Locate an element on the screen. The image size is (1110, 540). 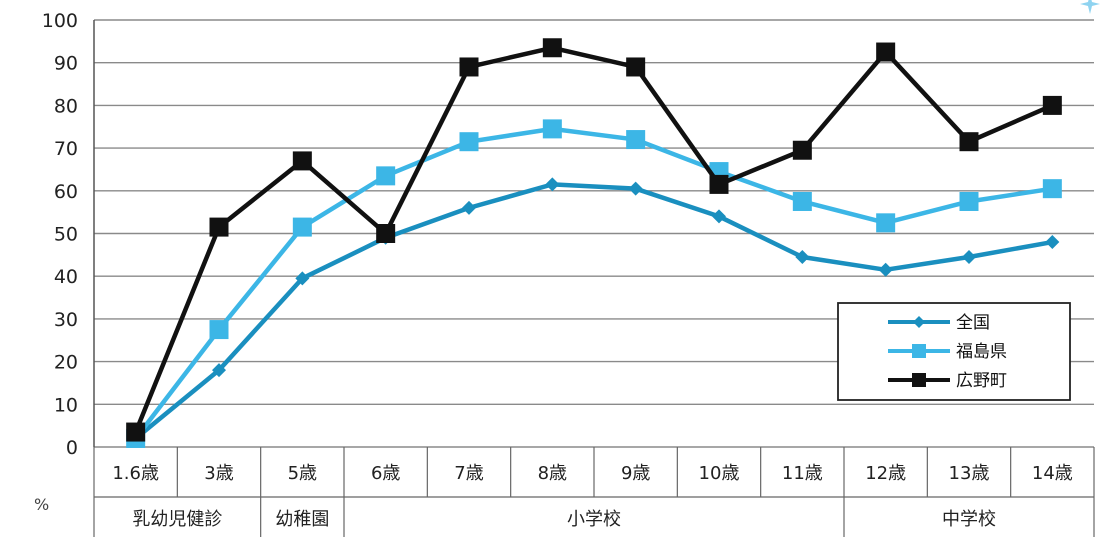
x-tick-label: 13歳 is located at coordinates (969, 473).